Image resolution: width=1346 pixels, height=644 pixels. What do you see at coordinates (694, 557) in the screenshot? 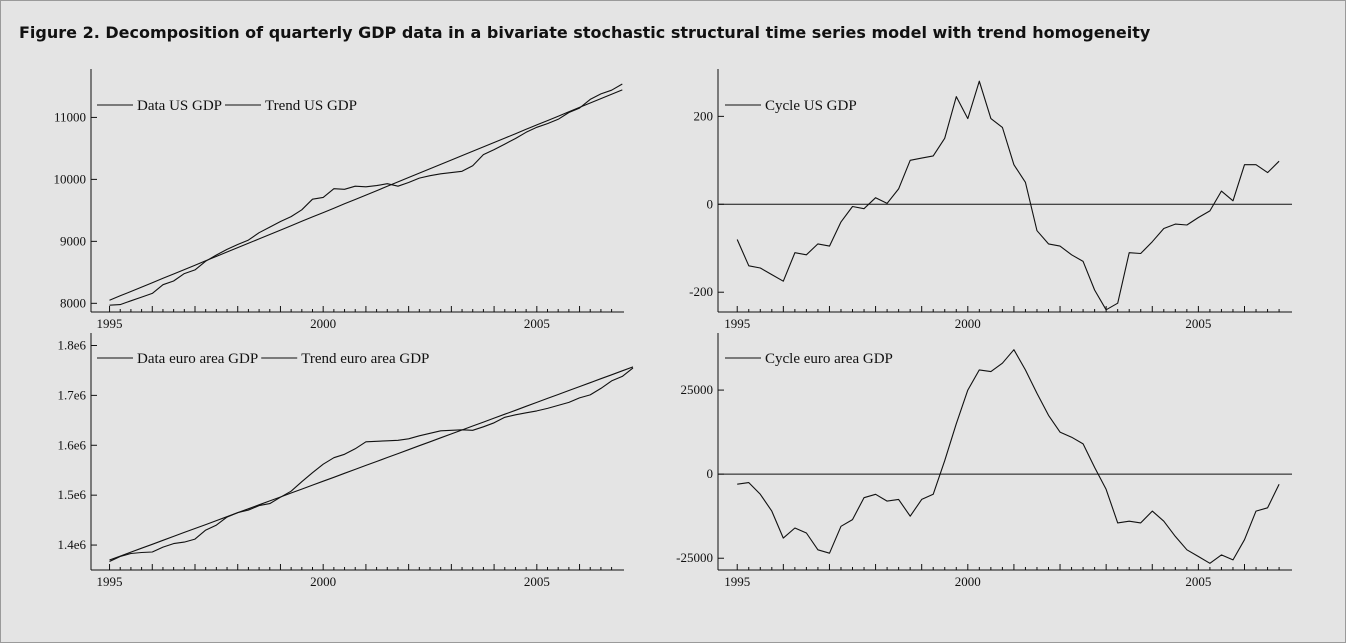
I see `y-tick-label: -25000` at bounding box center [694, 557].